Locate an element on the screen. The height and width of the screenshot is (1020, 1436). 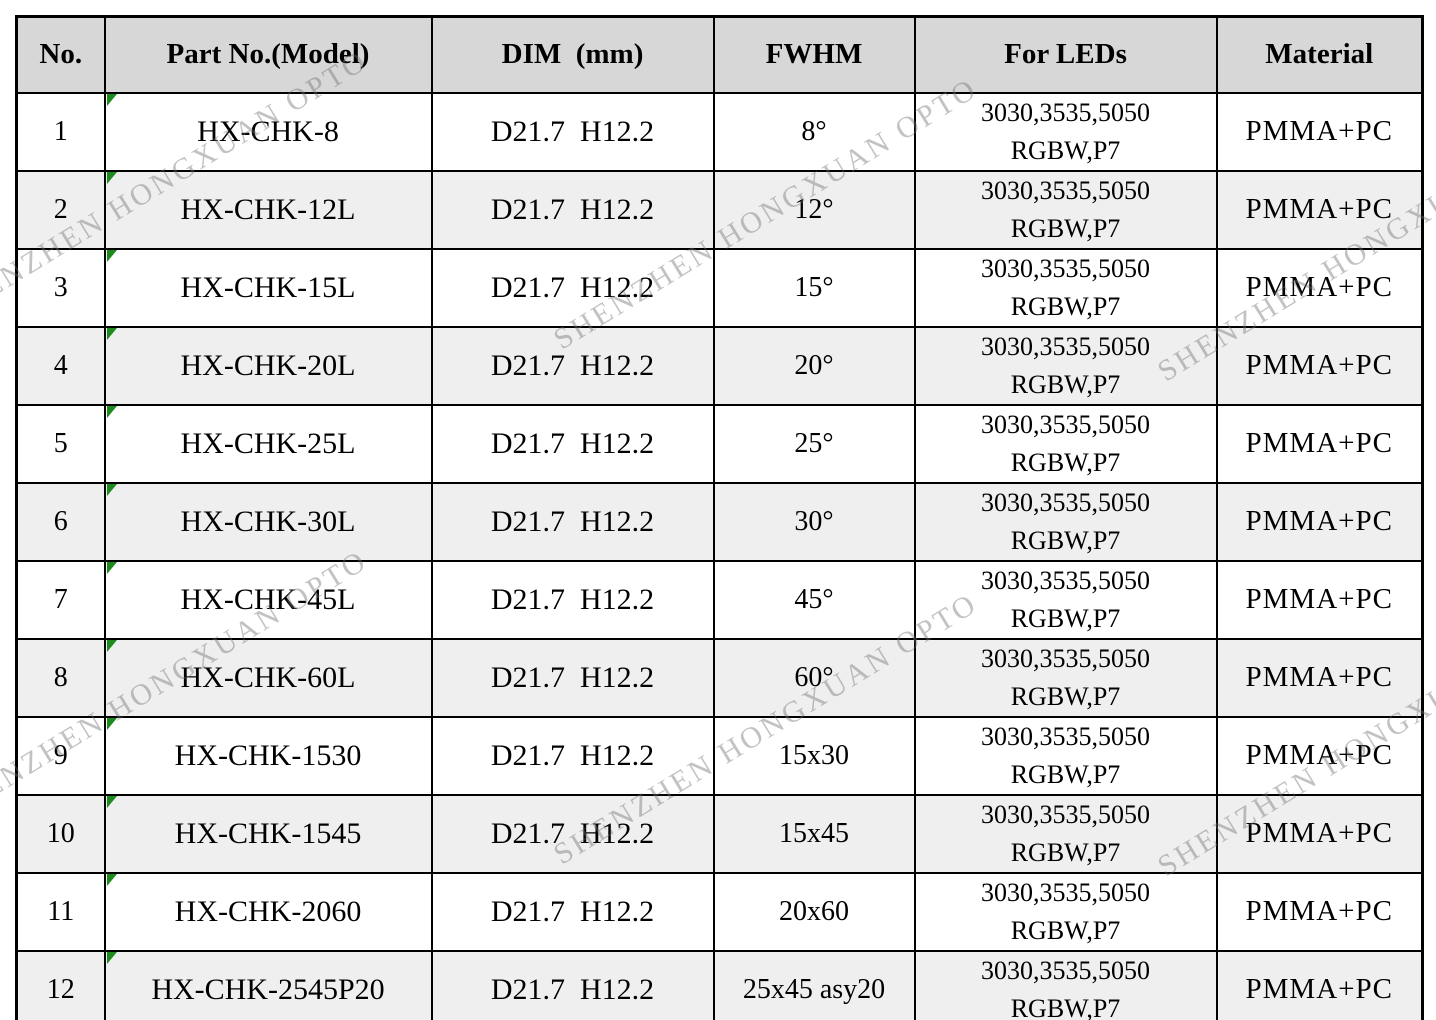
cell-fwhm: 20° is located at coordinates (814, 365).